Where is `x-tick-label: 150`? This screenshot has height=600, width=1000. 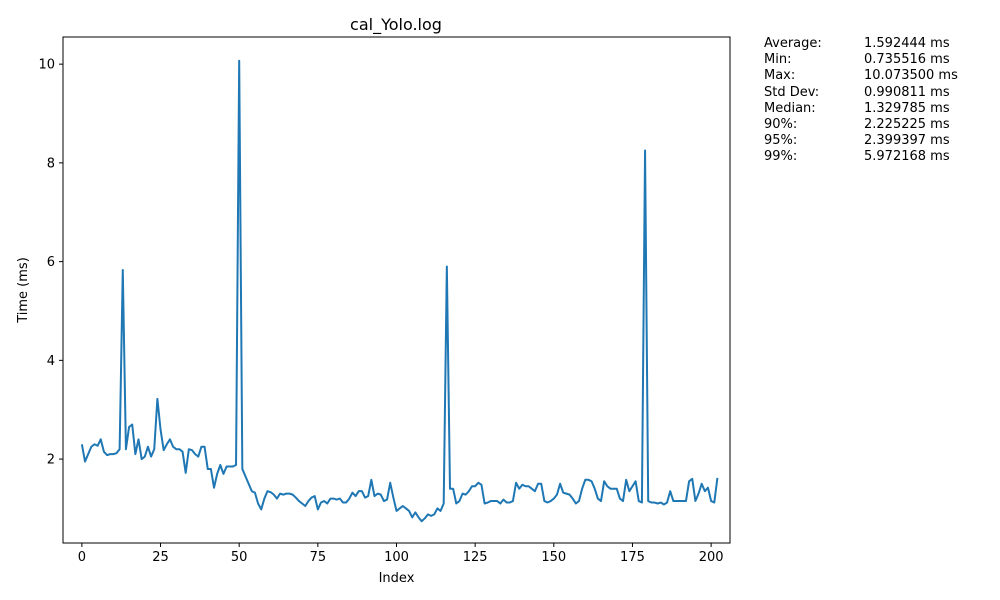 x-tick-label: 150 is located at coordinates (553, 557).